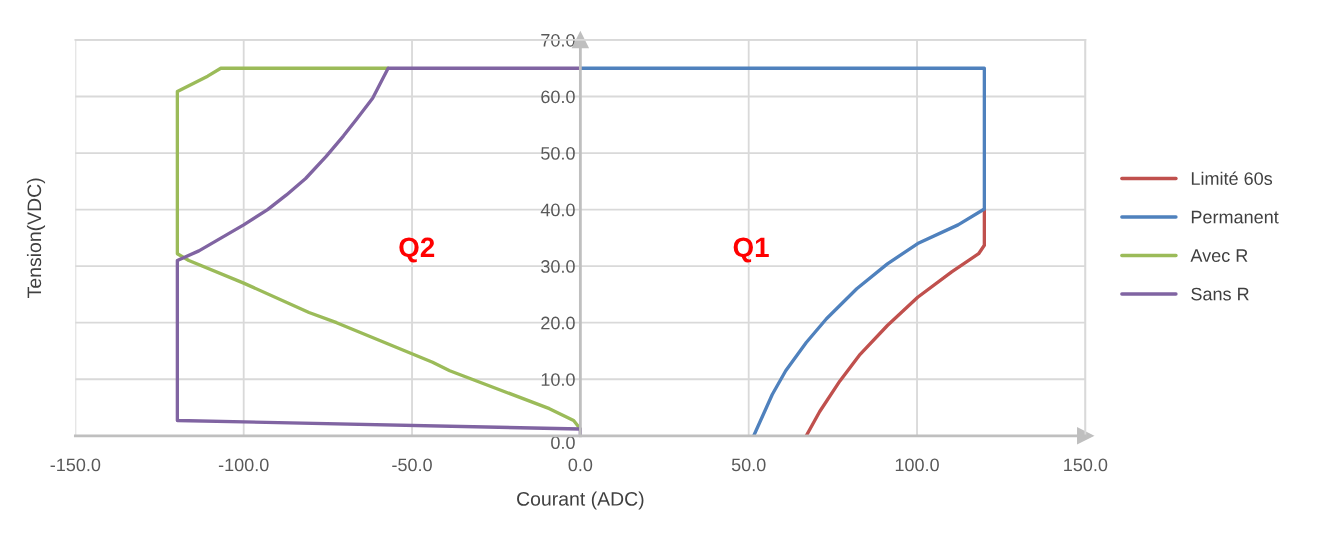 Image resolution: width=1322 pixels, height=540 pixels. Describe the element at coordinates (558, 379) in the screenshot. I see `y-tick-label: 10.0` at that location.